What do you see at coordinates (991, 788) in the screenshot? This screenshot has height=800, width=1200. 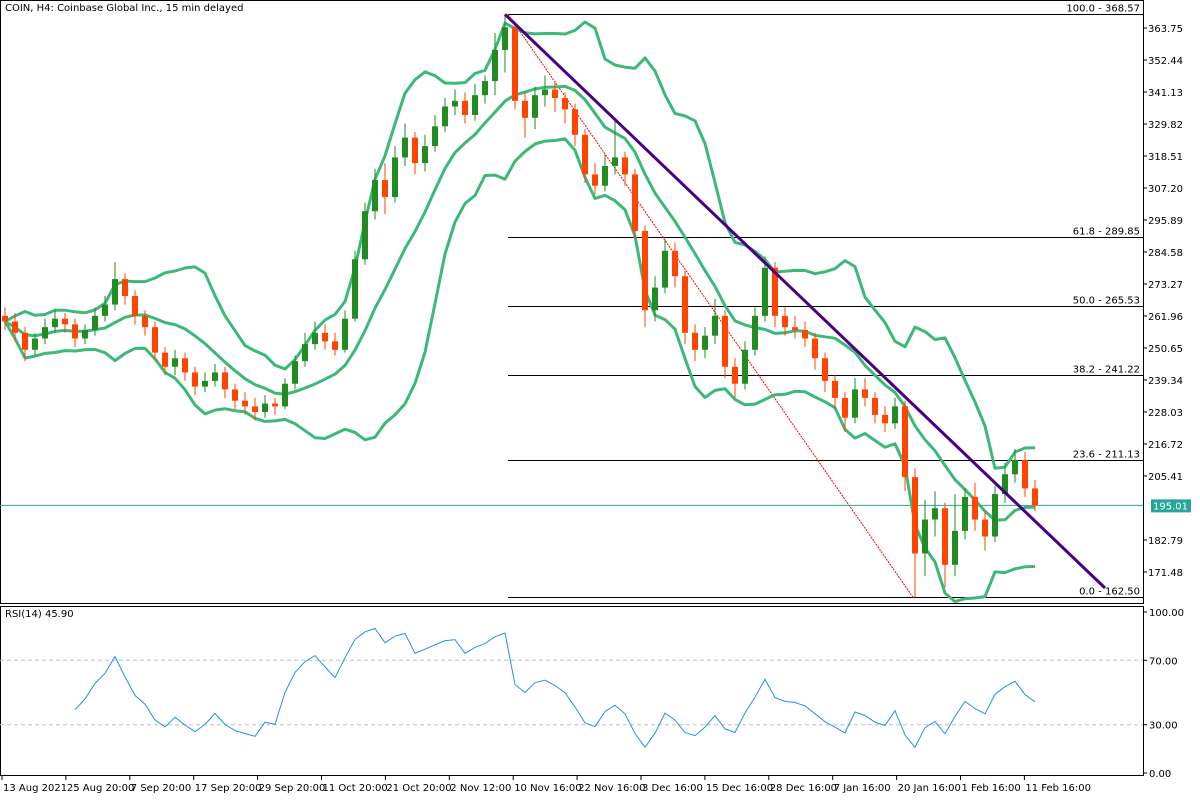 I see `x-tick-label: 1 Feb 16:00` at bounding box center [991, 788].